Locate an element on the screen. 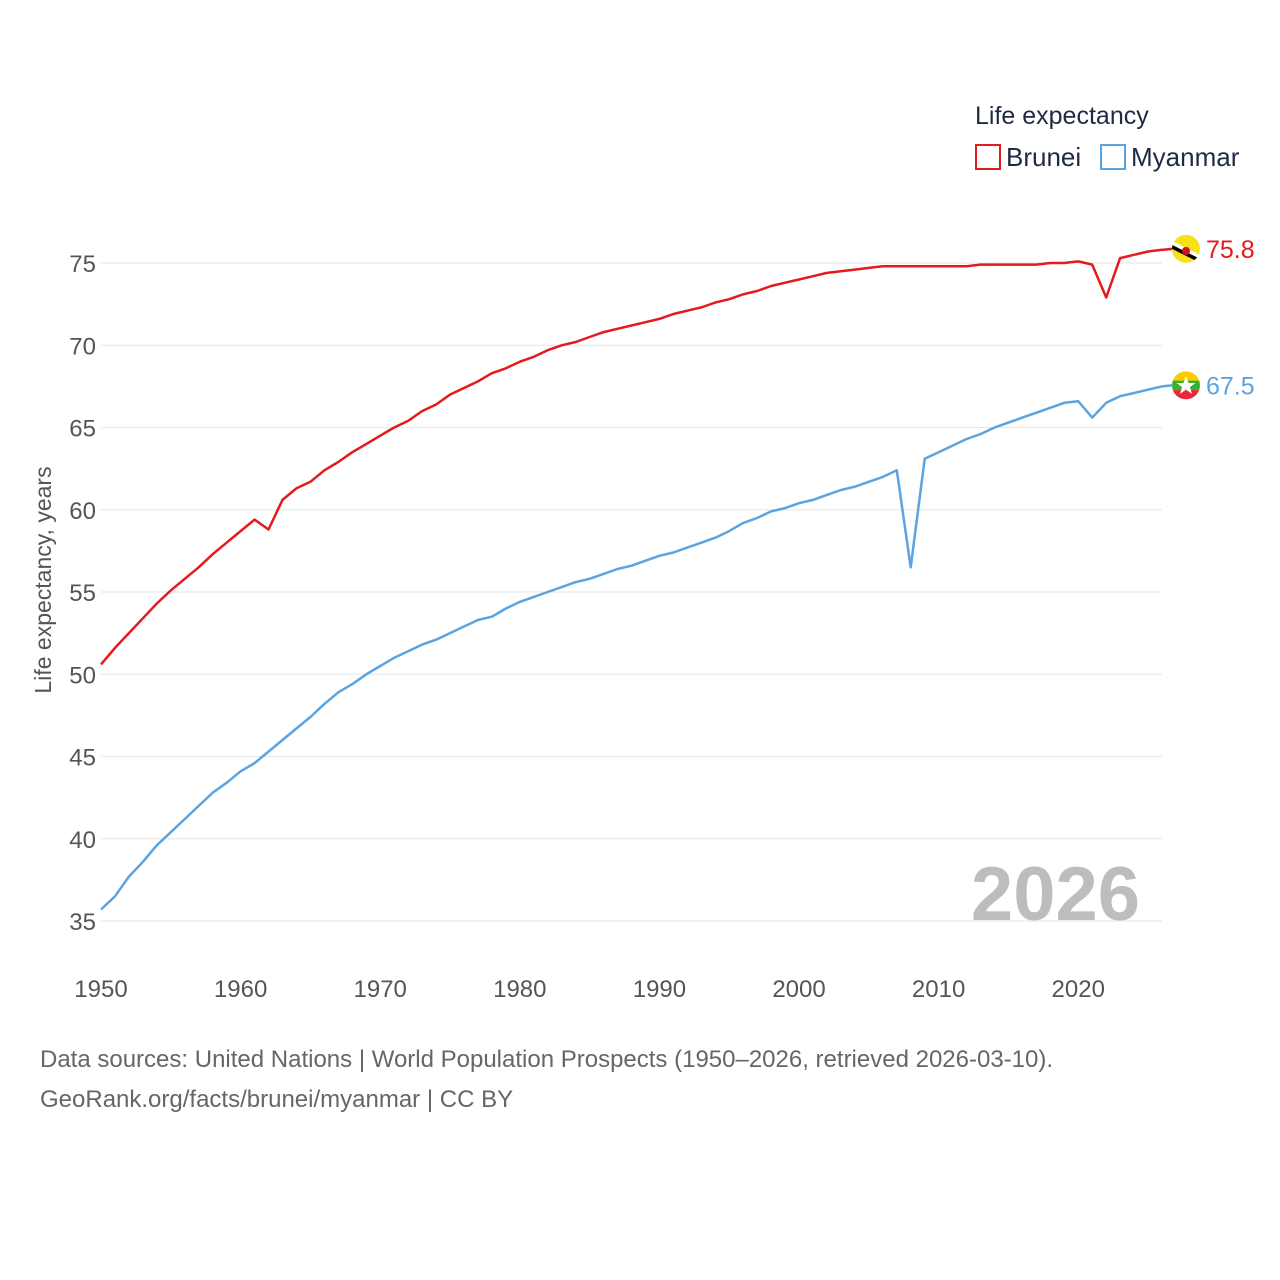  end-value-myanmar: 67.5 is located at coordinates (1230, 386).